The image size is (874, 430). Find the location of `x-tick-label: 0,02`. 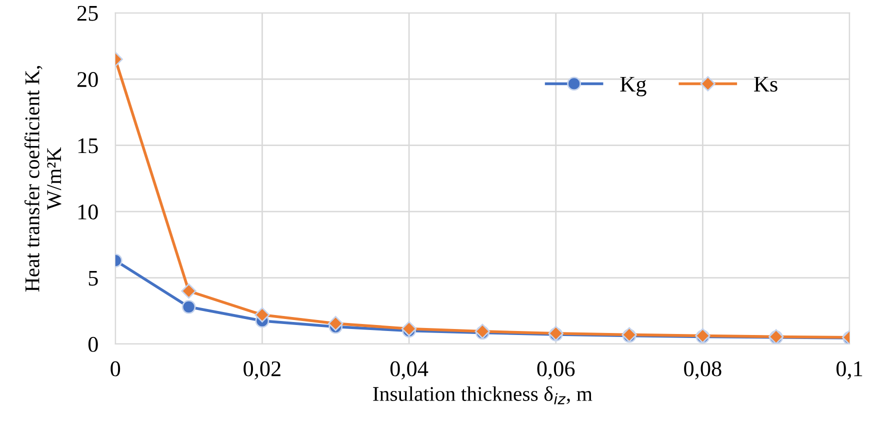

x-tick-label: 0,02 is located at coordinates (262, 370).